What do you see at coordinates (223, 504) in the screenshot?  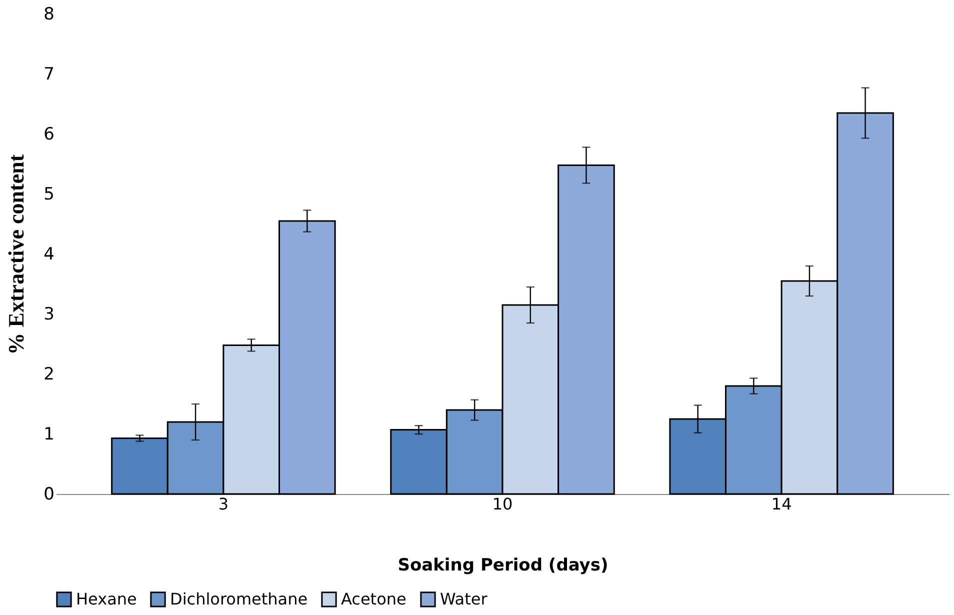 I see `x-tick-label: 3` at bounding box center [223, 504].